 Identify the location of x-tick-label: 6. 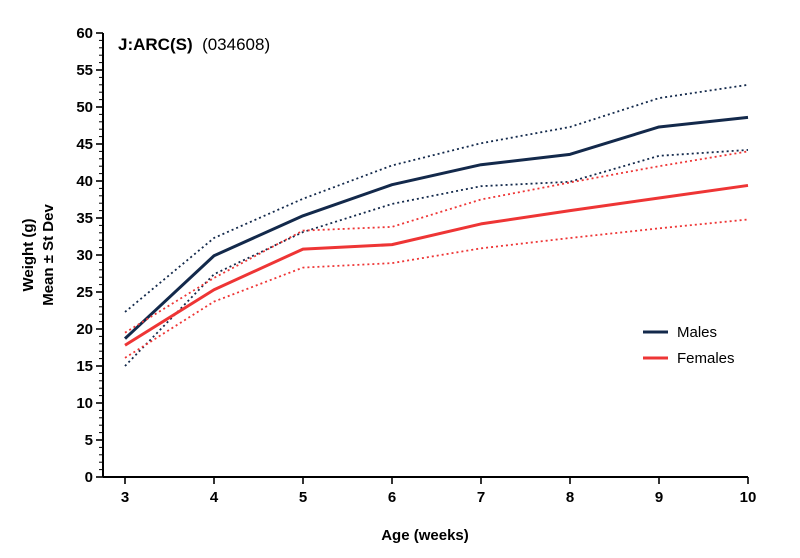
(392, 497).